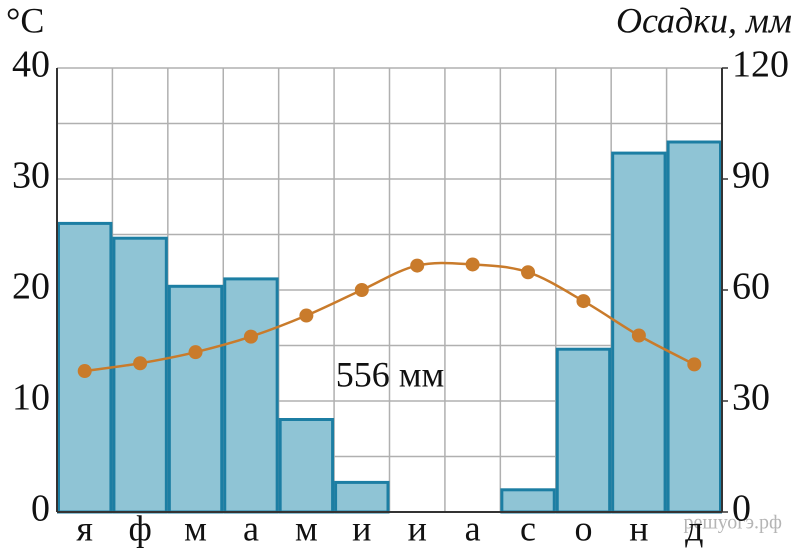 Image resolution: width=801 pixels, height=554 pixels. I want to click on y2-tick-label: 60, so click(751, 287).